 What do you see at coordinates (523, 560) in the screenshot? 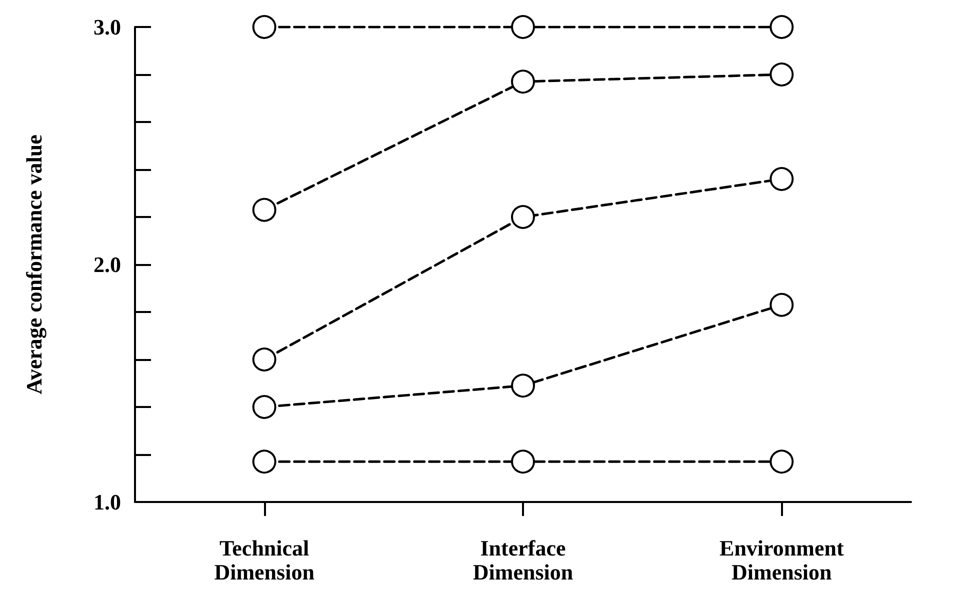
I see `x-tick-label: Interface Dimension` at bounding box center [523, 560].